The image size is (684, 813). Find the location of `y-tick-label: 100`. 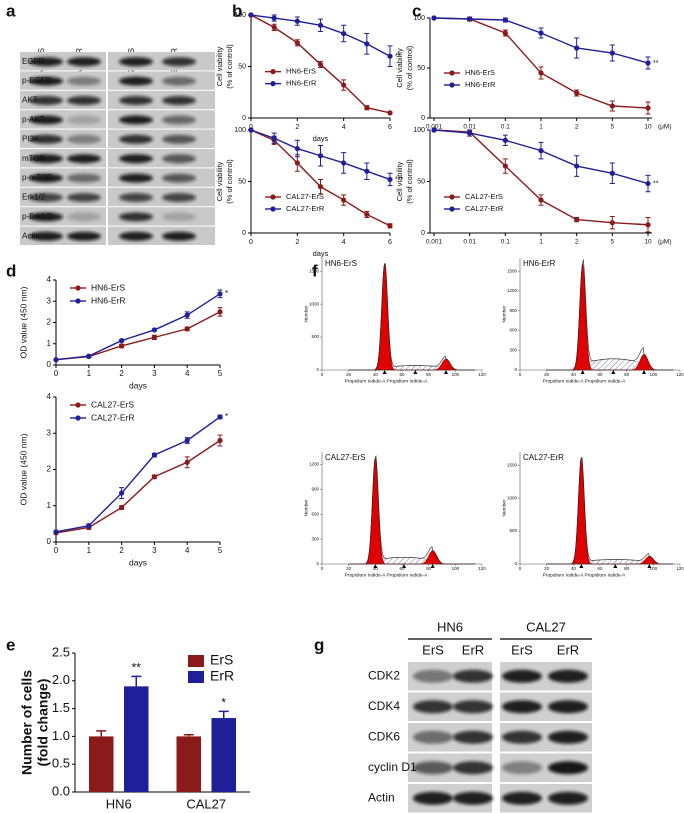

y-tick-label: 100 is located at coordinates (419, 18).